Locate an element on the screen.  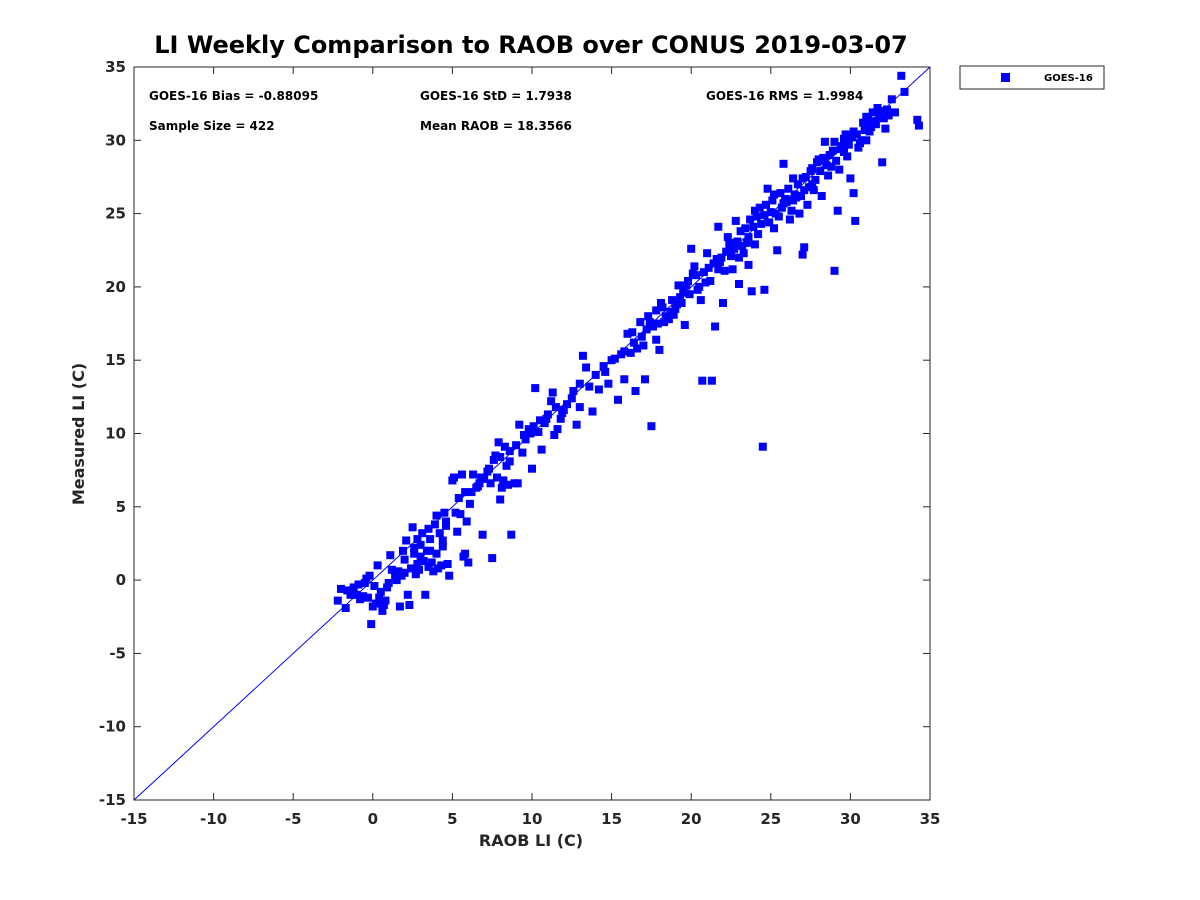
y-tick-label: -5 is located at coordinates (117, 653).